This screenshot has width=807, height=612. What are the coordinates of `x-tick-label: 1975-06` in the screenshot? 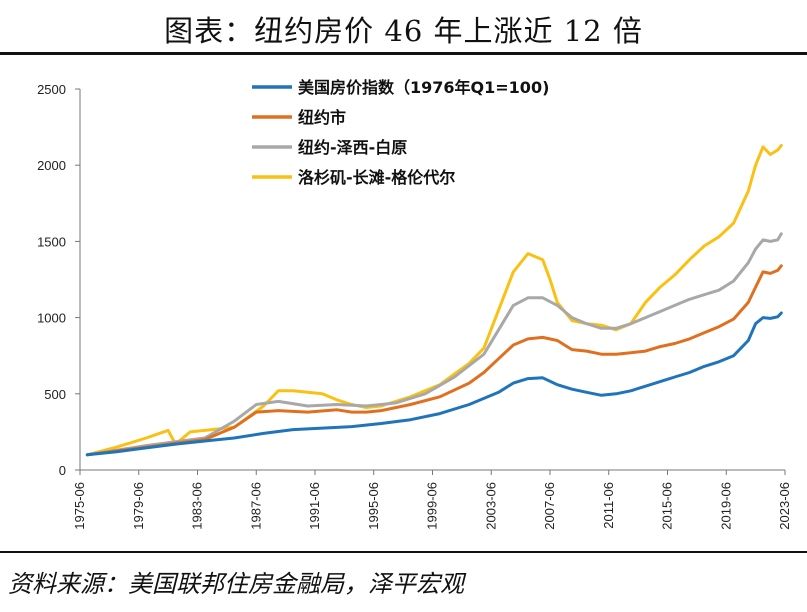 It's located at (79, 506).